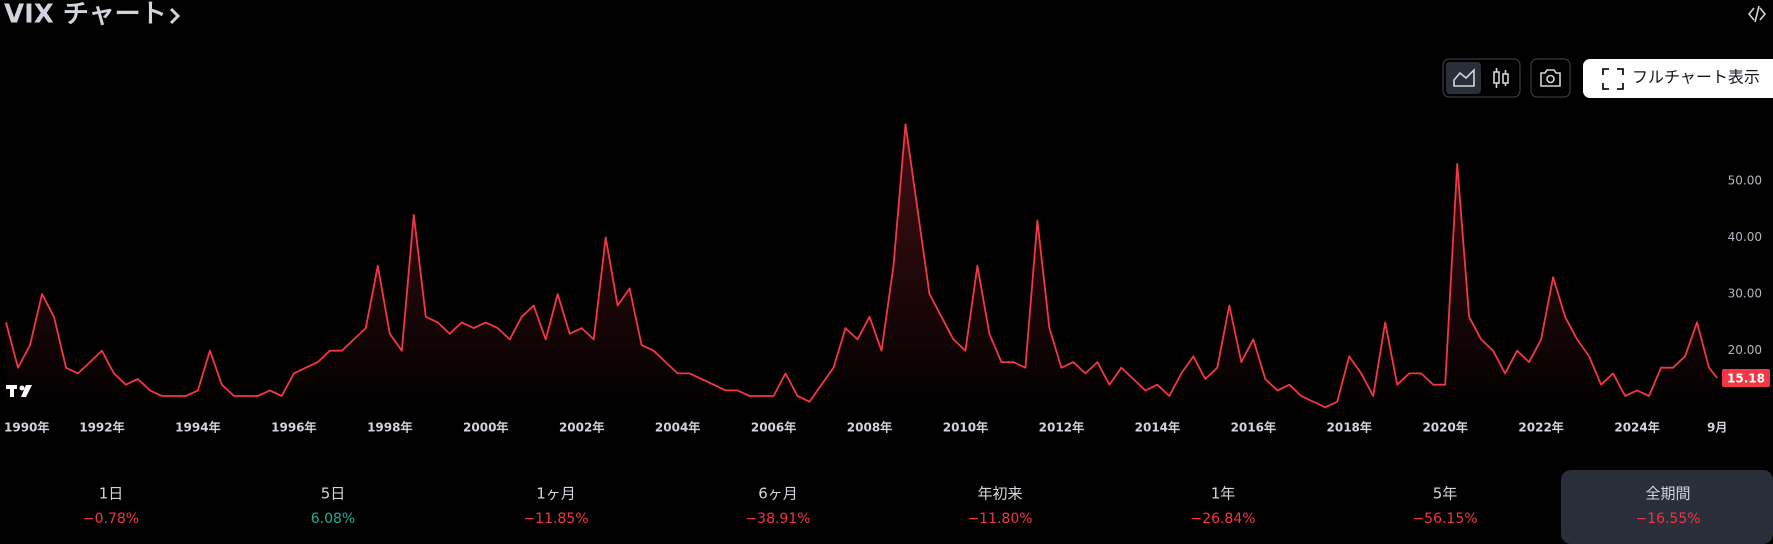 This screenshot has height=544, width=1773. What do you see at coordinates (26, 427) in the screenshot?
I see `x-tick-label: 1990年` at bounding box center [26, 427].